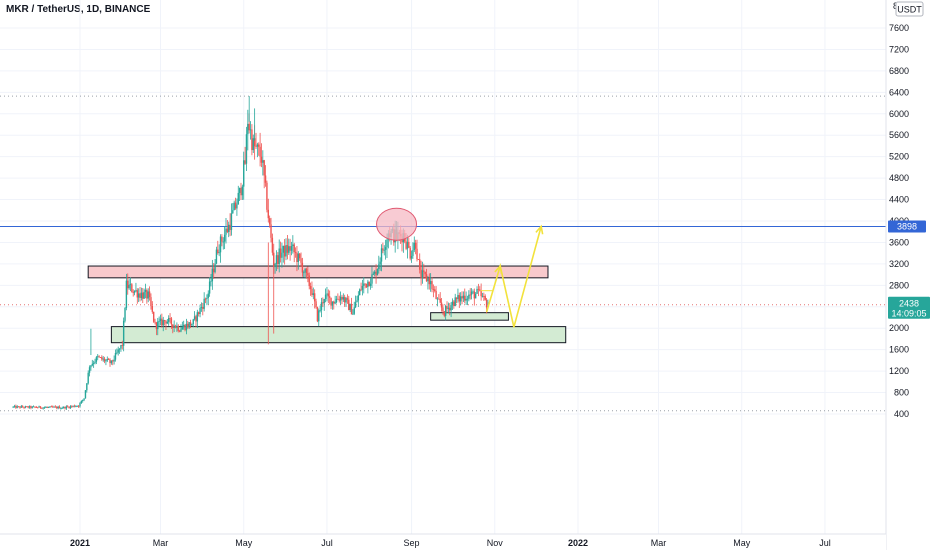 The height and width of the screenshot is (550, 932). What do you see at coordinates (397, 224) in the screenshot?
I see `highlight-circle` at bounding box center [397, 224].